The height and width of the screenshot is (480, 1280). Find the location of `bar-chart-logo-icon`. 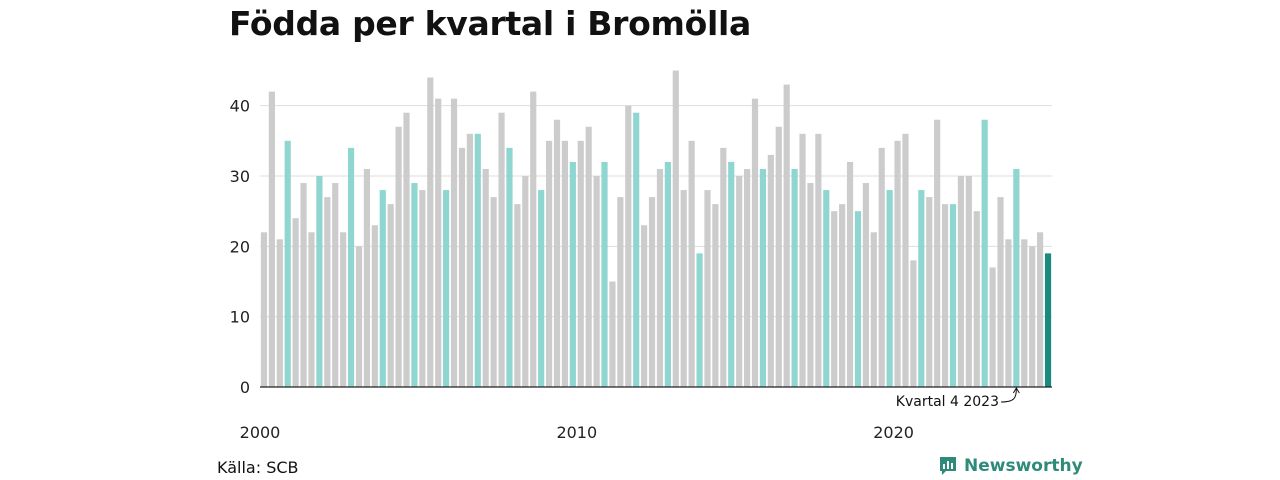

bar-chart-logo-icon is located at coordinates (948, 466).